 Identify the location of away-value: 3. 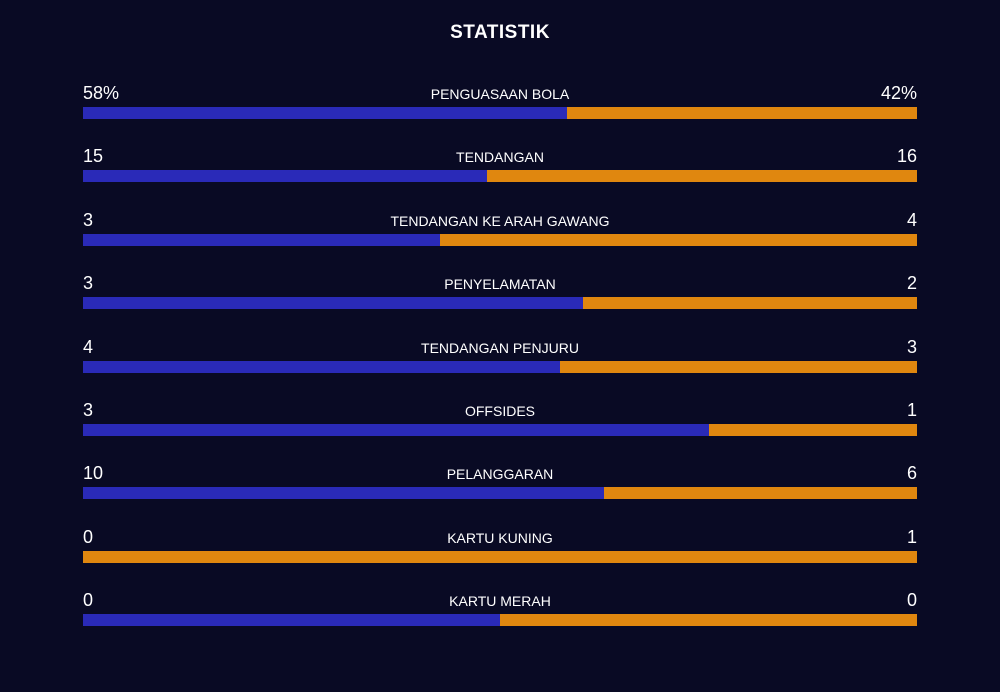
(911, 346).